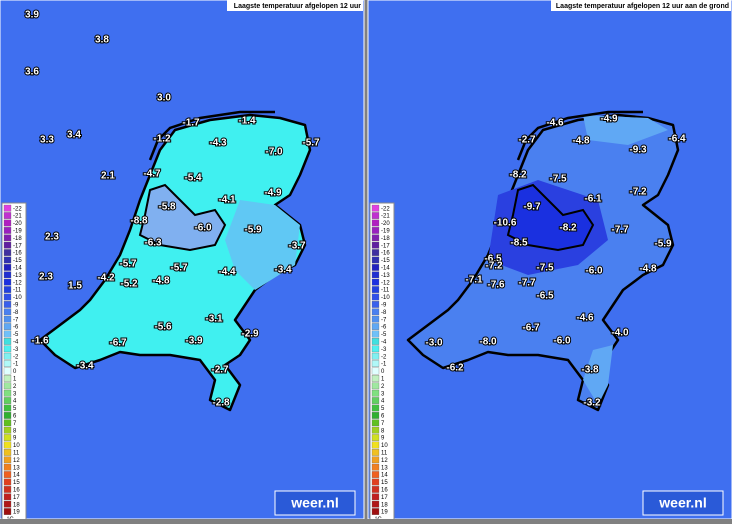  Describe the element at coordinates (609, 119) in the screenshot. I see `station-value: -4.9` at that location.